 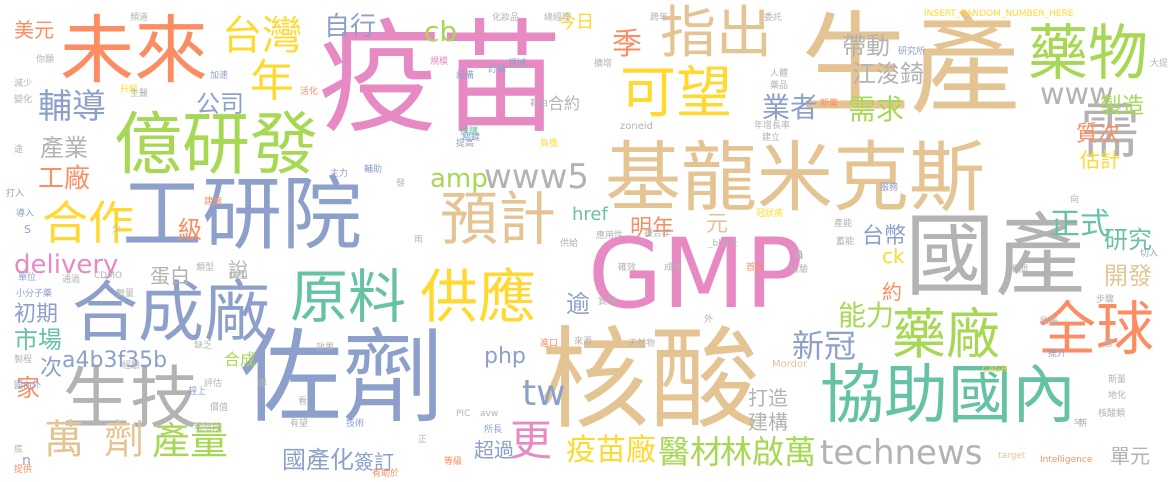 I want to click on word: technews, so click(x=901, y=453).